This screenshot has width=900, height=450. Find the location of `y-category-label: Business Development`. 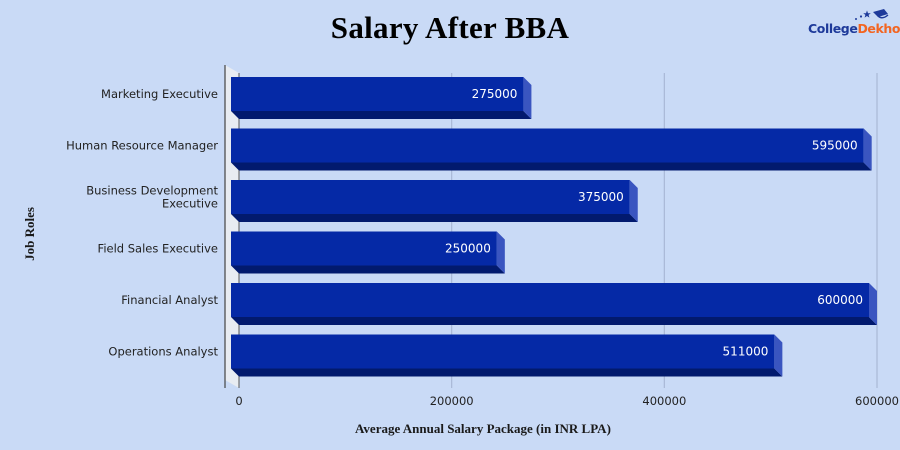

y-category-label: Business Development is located at coordinates (152, 191).